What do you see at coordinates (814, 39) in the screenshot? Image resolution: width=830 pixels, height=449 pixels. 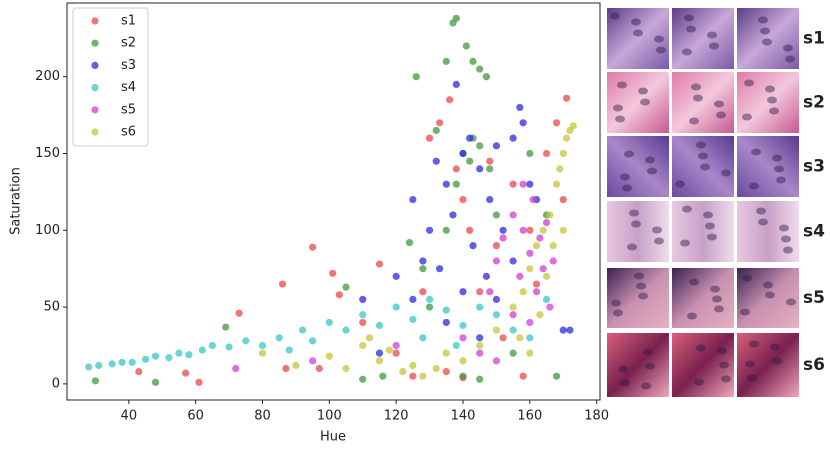 I see `panel-label: s1` at bounding box center [814, 39].